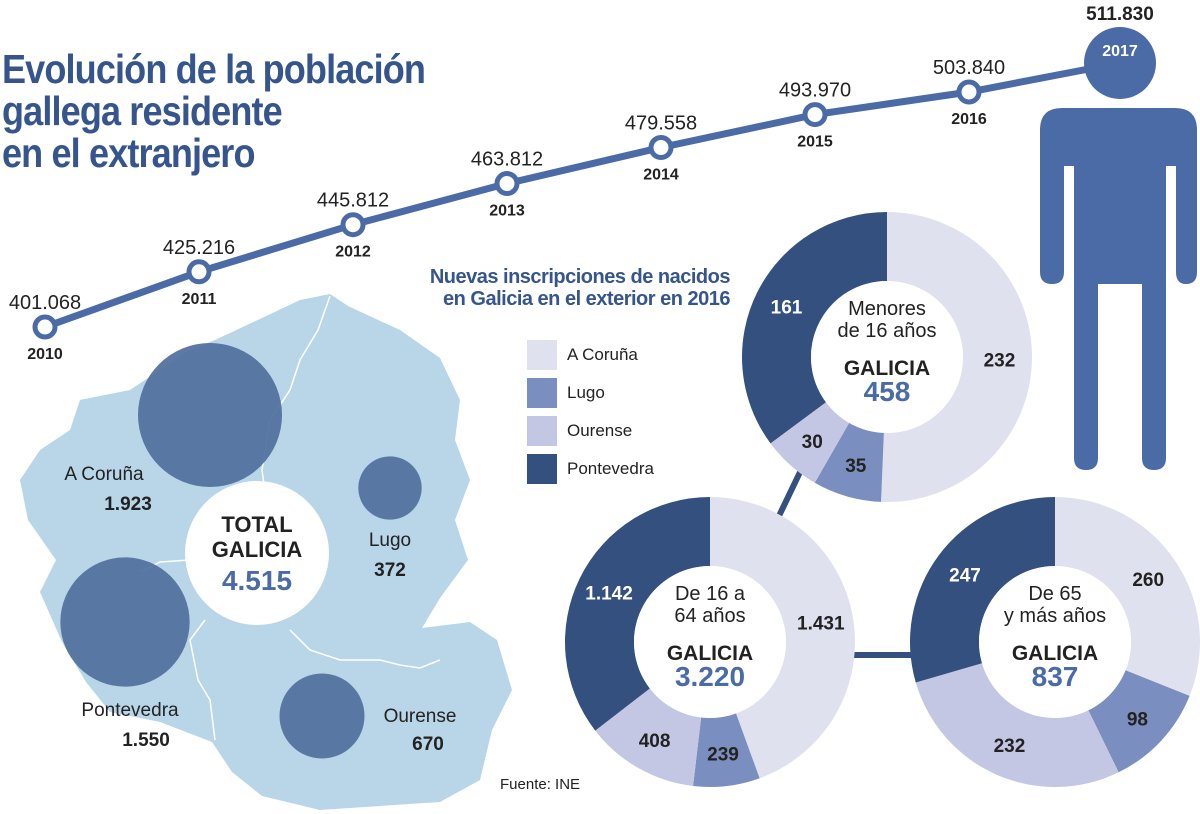 The width and height of the screenshot is (1200, 814). Describe the element at coordinates (428, 744) in the screenshot. I see `map-value-ourense: 670` at that location.